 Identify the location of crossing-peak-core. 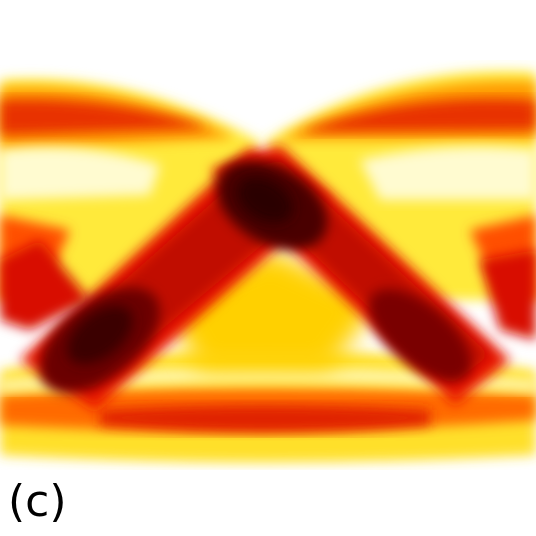
(265, 200).